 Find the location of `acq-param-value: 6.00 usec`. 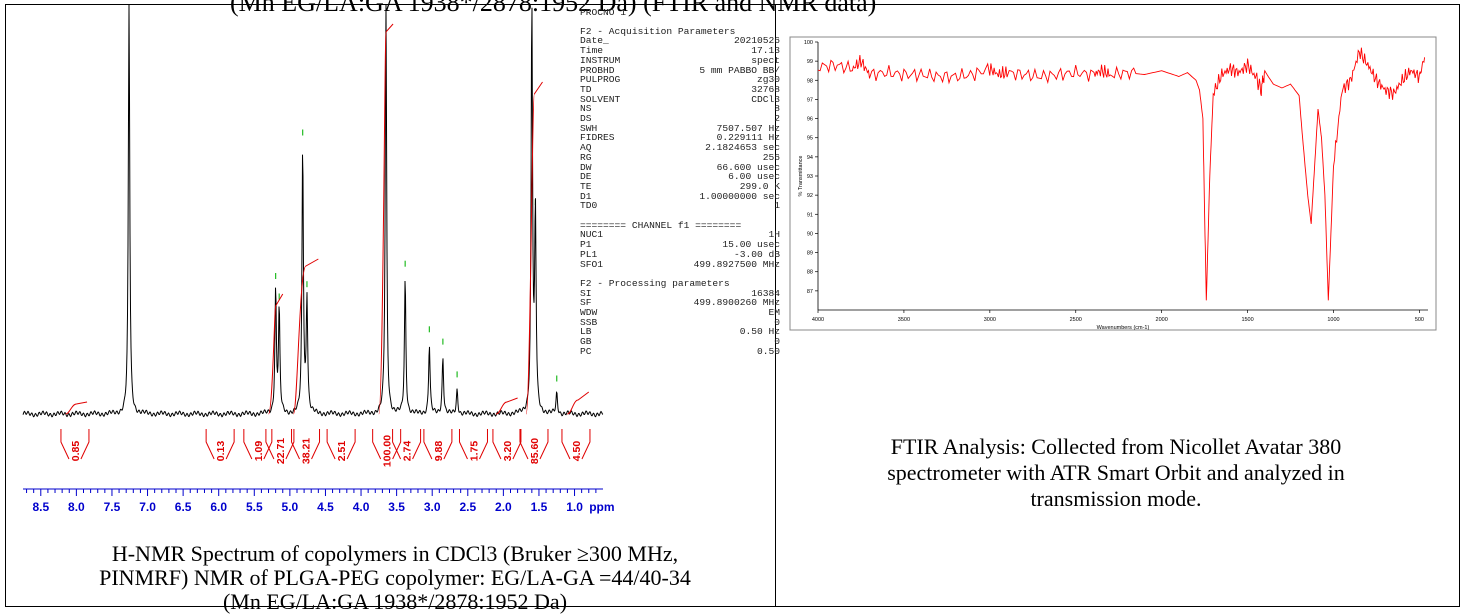

acq-param-value: 6.00 usec is located at coordinates (754, 177).